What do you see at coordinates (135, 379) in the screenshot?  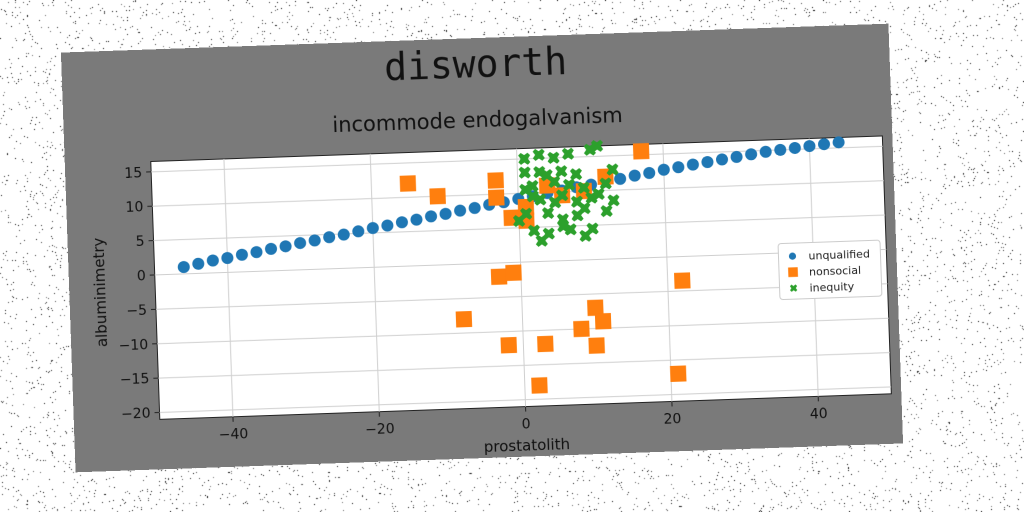 I see `y-tick-label: −15` at bounding box center [135, 379].